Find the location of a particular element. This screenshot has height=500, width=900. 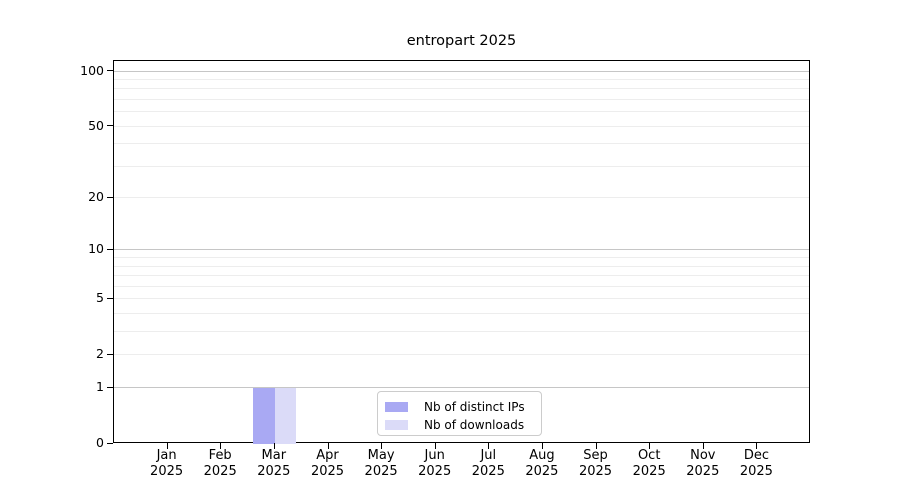

y-tick-label: 10 is located at coordinates (96, 249).